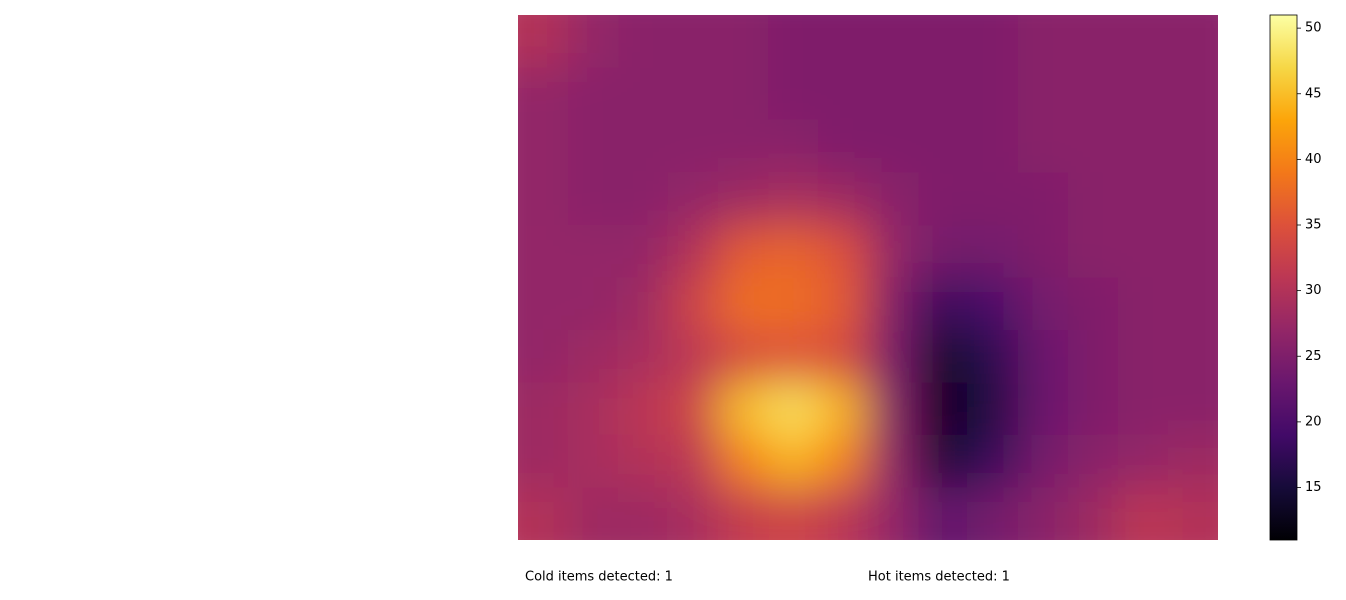 This screenshot has width=1346, height=600. I want to click on colorbar-tick-label: 50, so click(1313, 28).